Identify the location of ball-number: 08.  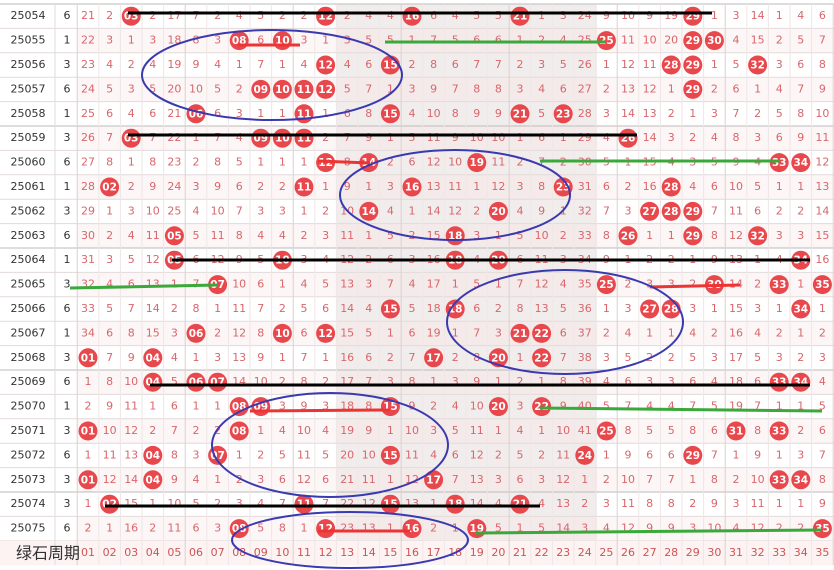
(239, 432).